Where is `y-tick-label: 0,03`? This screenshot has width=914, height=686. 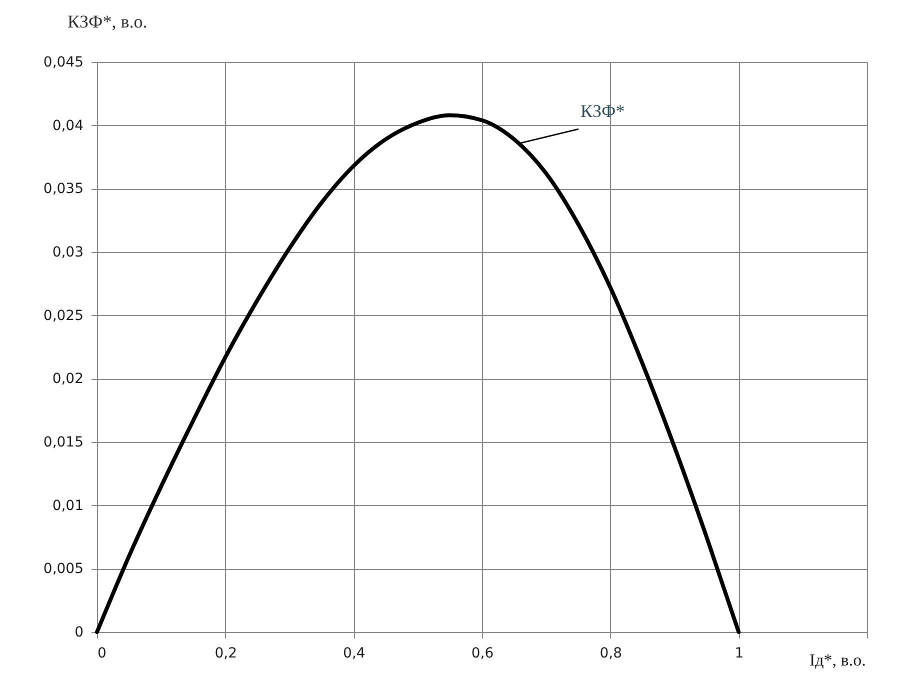
y-tick-label: 0,03 is located at coordinates (68, 252).